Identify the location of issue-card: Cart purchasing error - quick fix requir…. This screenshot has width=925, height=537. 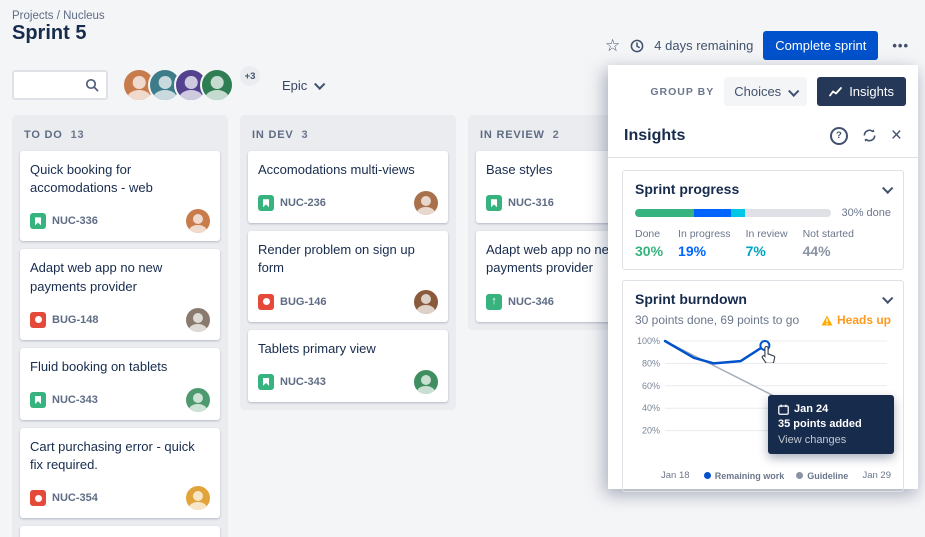
(120, 473).